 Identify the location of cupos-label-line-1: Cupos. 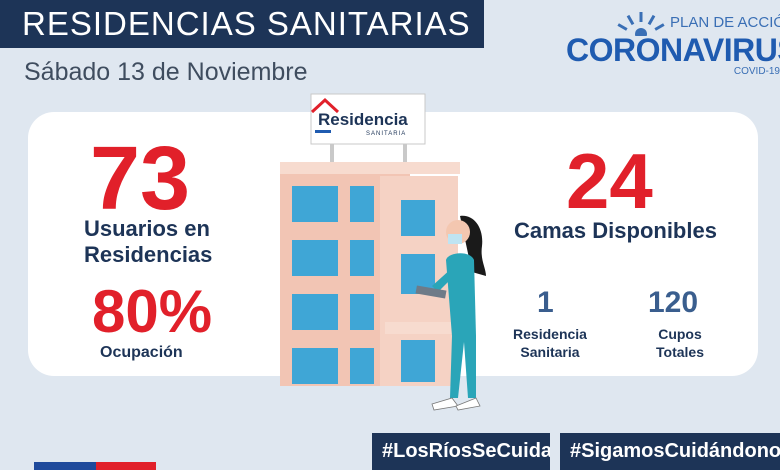
(680, 334).